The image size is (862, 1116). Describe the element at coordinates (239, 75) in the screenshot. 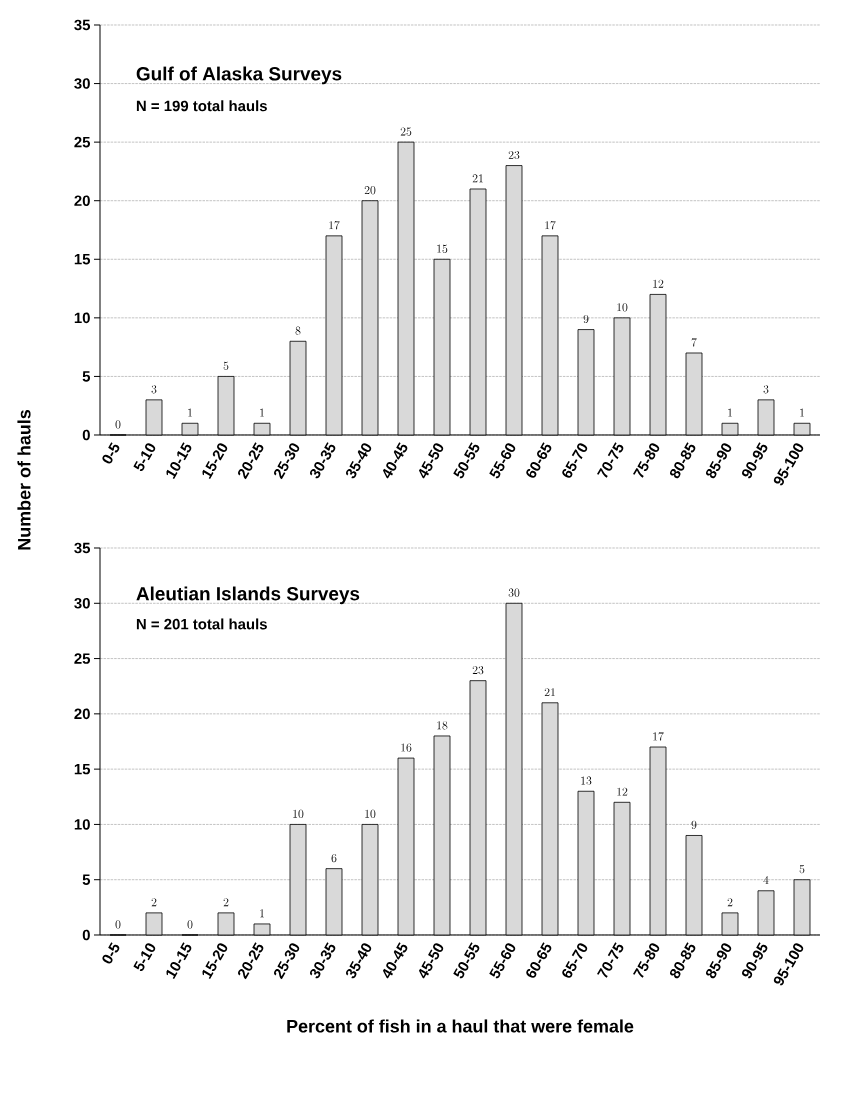

I see `text: Gulf of Alaska Surveys` at that location.